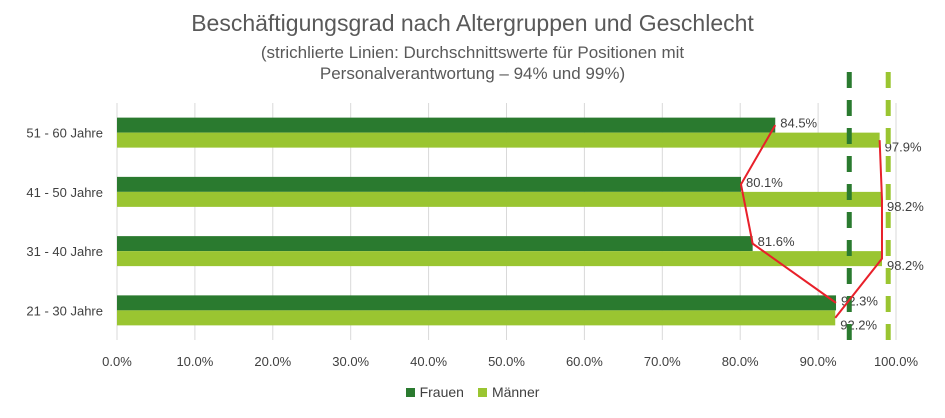 The width and height of the screenshot is (945, 418). Describe the element at coordinates (441, 392) in the screenshot. I see `legend-label-frauen: Frauen` at that location.